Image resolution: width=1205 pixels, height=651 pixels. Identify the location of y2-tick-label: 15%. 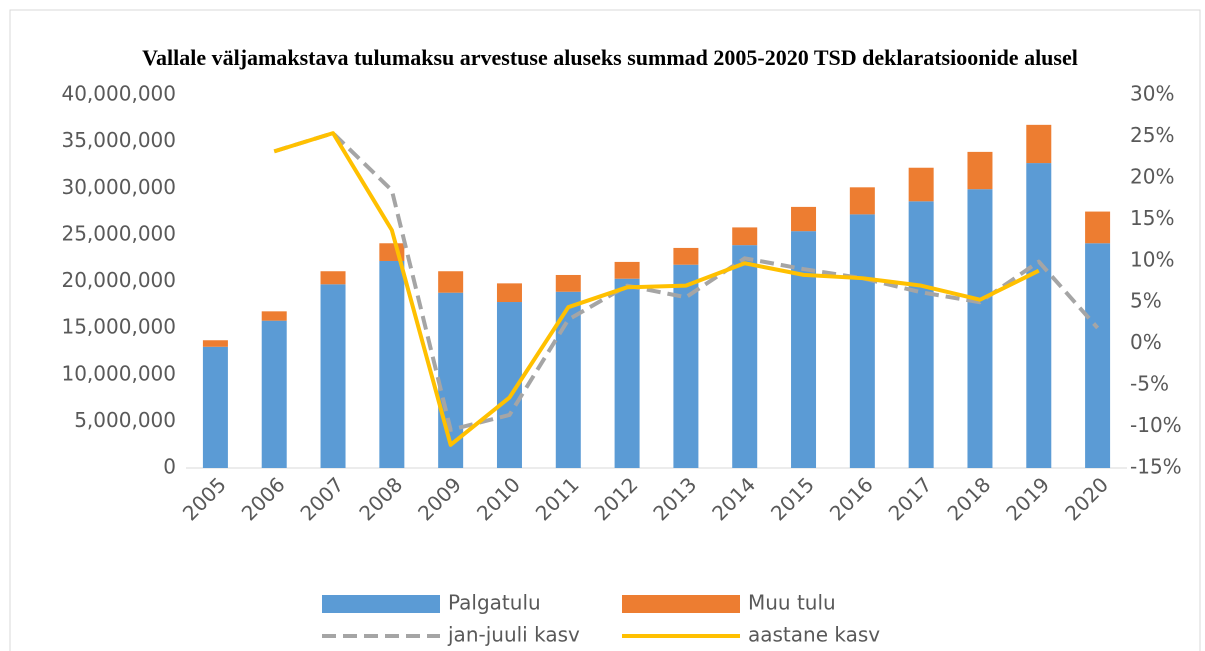
(1152, 218).